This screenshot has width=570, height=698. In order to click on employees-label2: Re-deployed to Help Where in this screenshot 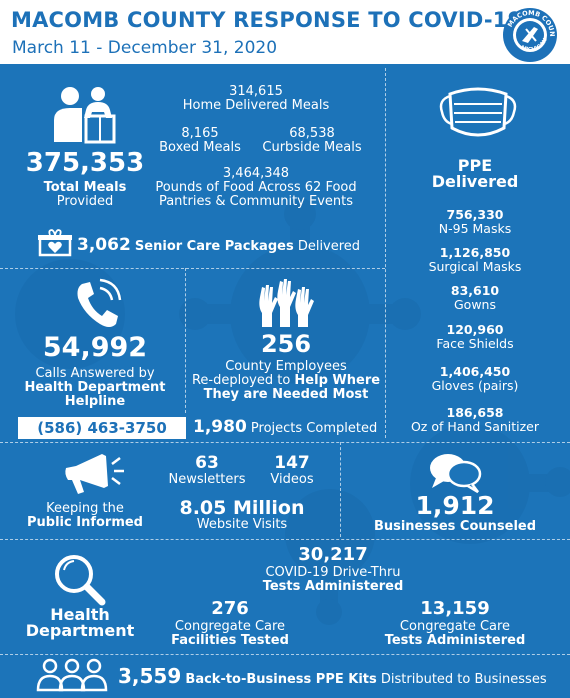, I will do `click(286, 380)`.